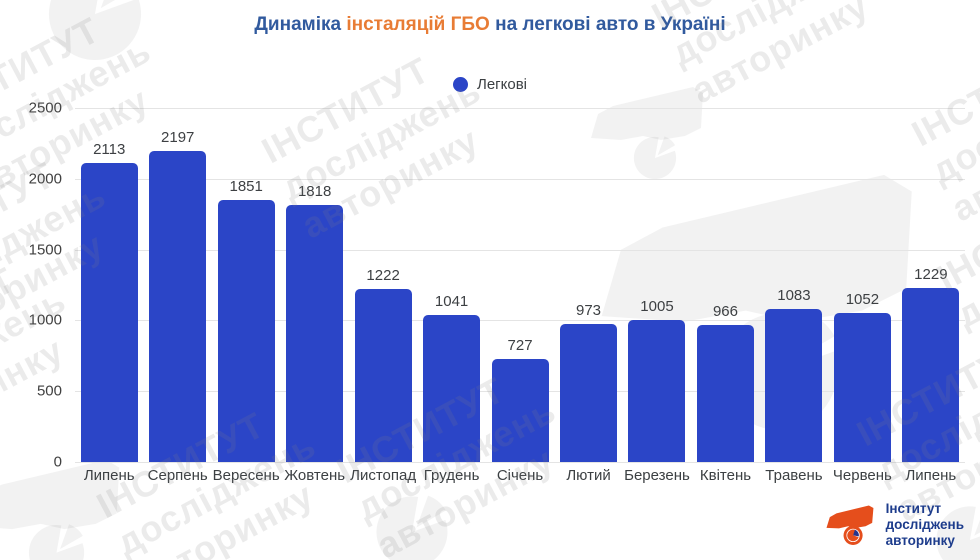 This screenshot has height=560, width=980. Describe the element at coordinates (109, 312) in the screenshot. I see `bar-Липень-0` at that location.